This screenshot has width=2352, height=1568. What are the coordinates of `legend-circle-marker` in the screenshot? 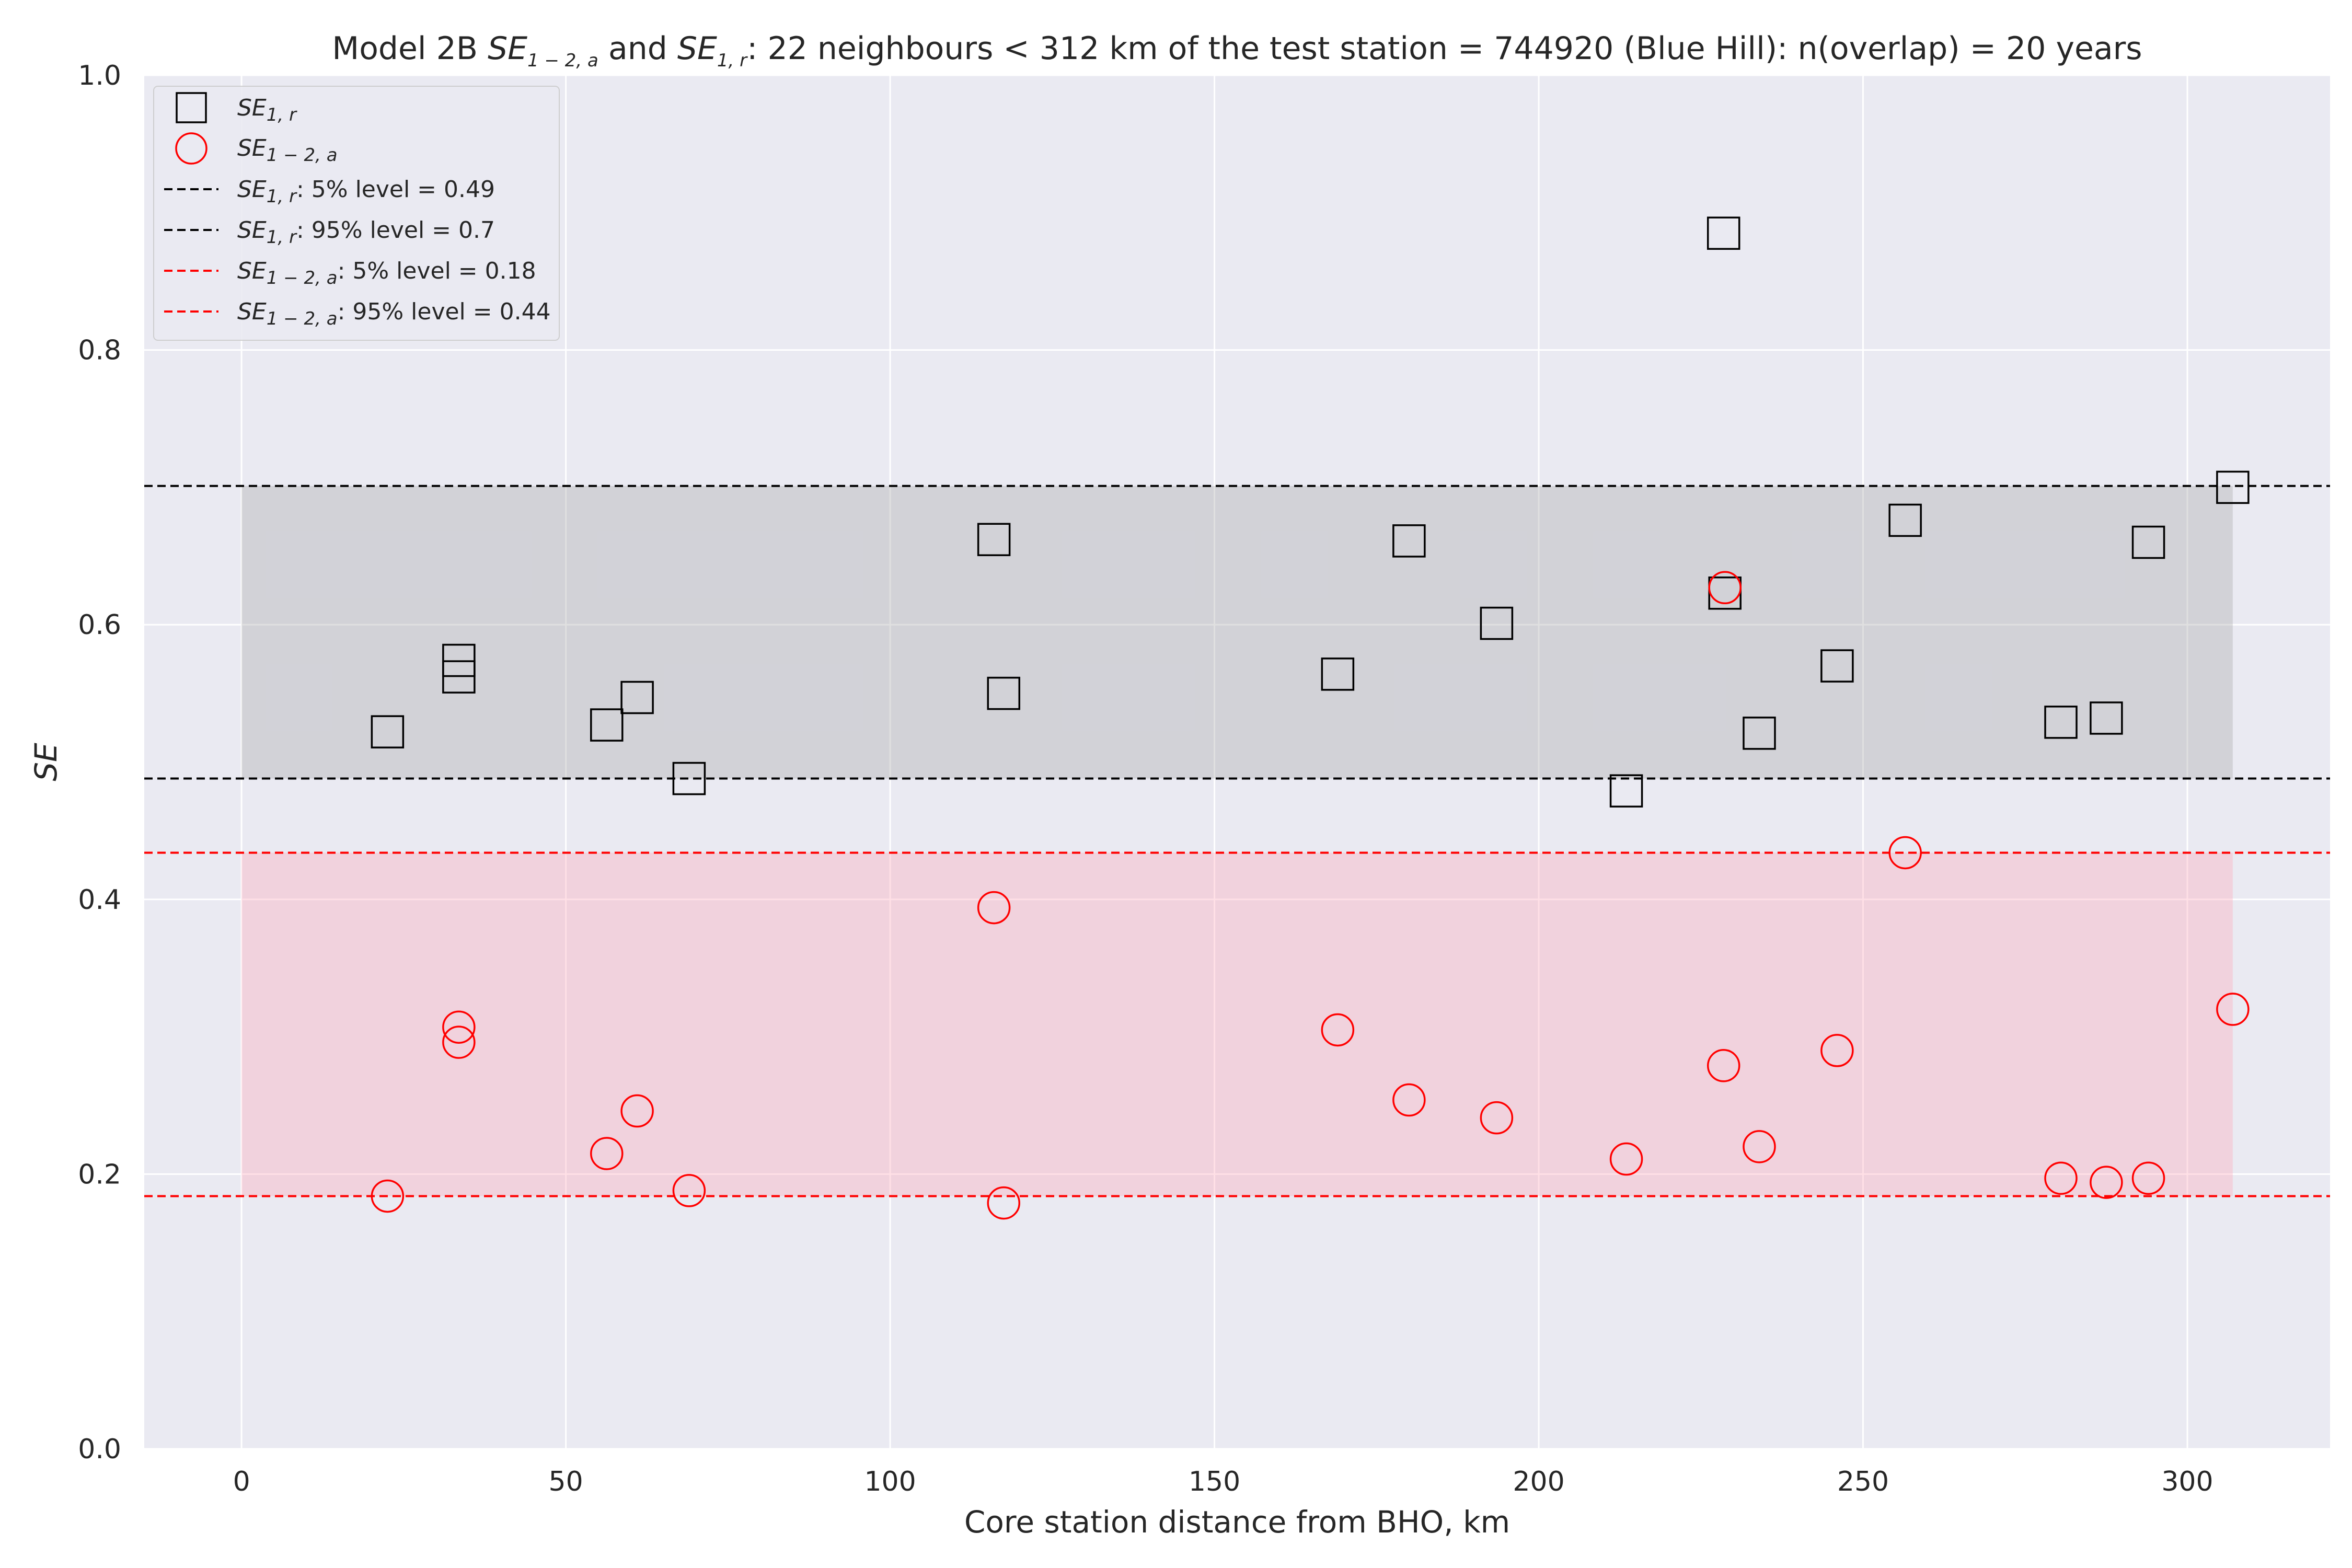 It's located at (191, 148).